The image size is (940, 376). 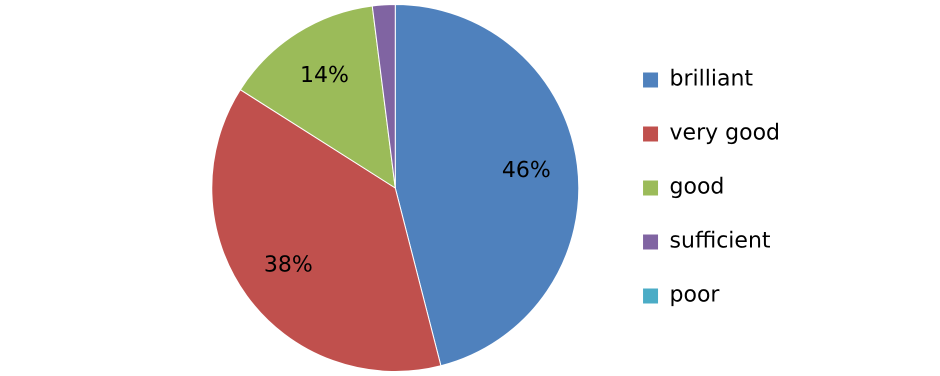 I want to click on legend-label: sufficient, so click(x=720, y=241).